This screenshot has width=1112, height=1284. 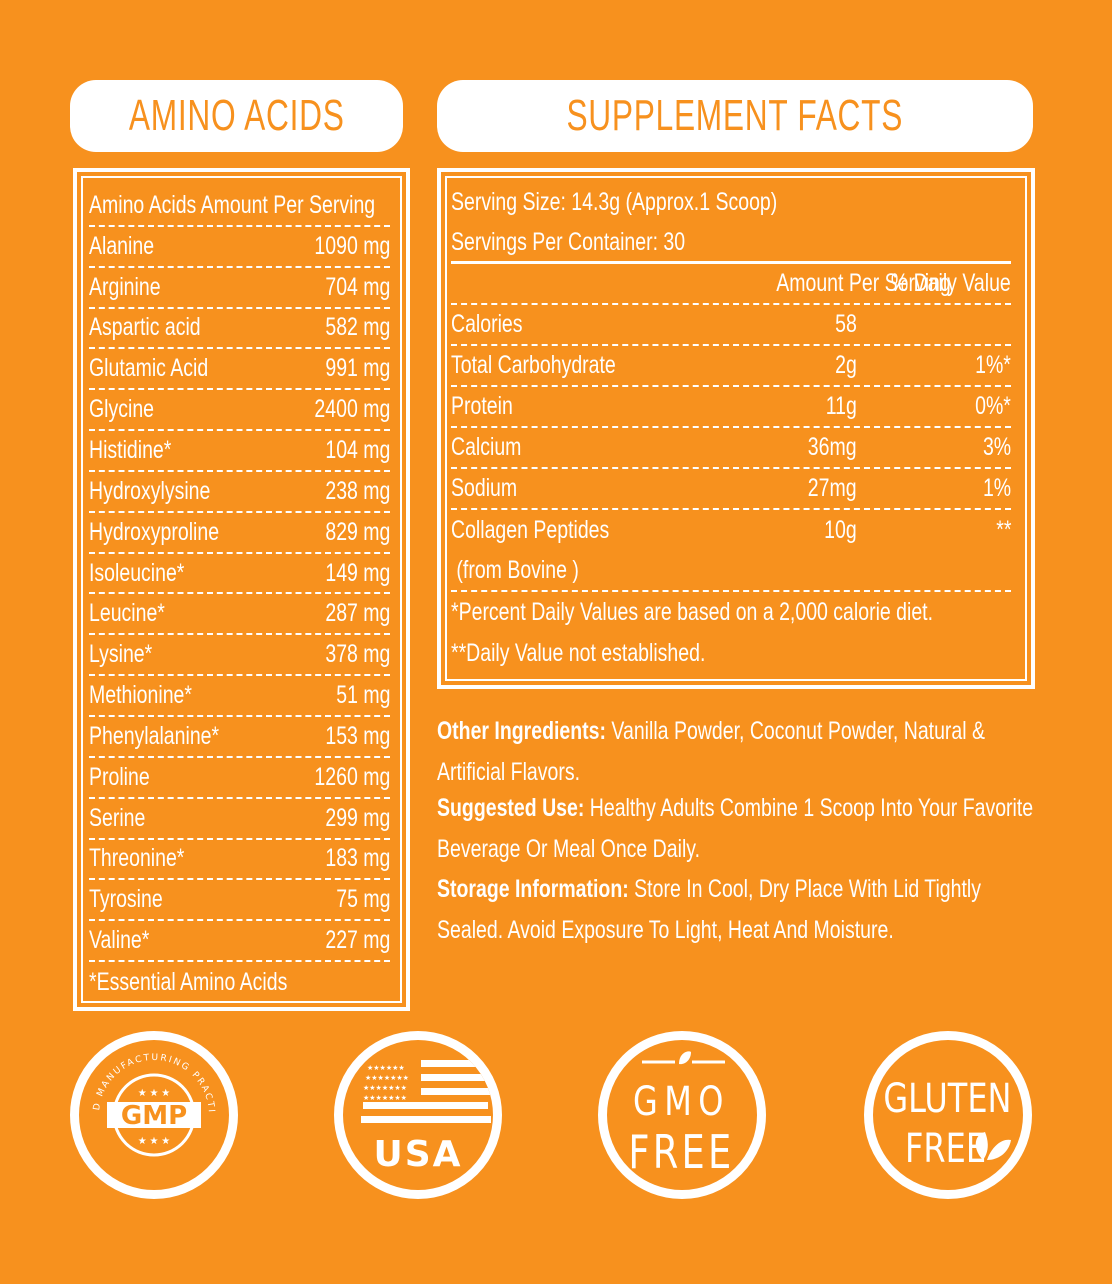 I want to click on amino-amount: 75 mg, so click(x=362, y=899).